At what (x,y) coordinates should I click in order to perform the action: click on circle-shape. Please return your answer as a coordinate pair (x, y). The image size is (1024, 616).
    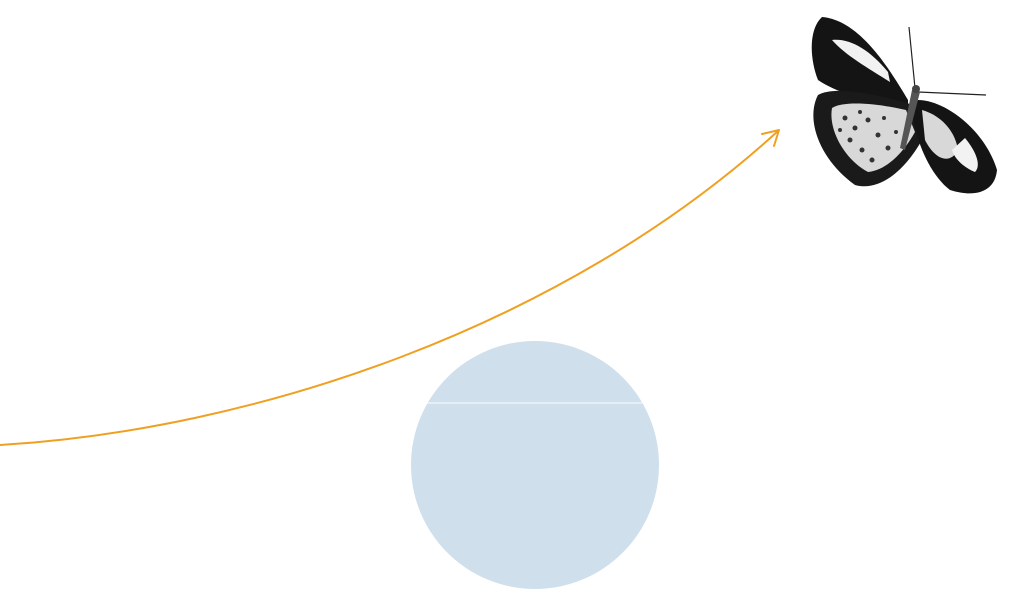
    Looking at the image, I should click on (535, 465).